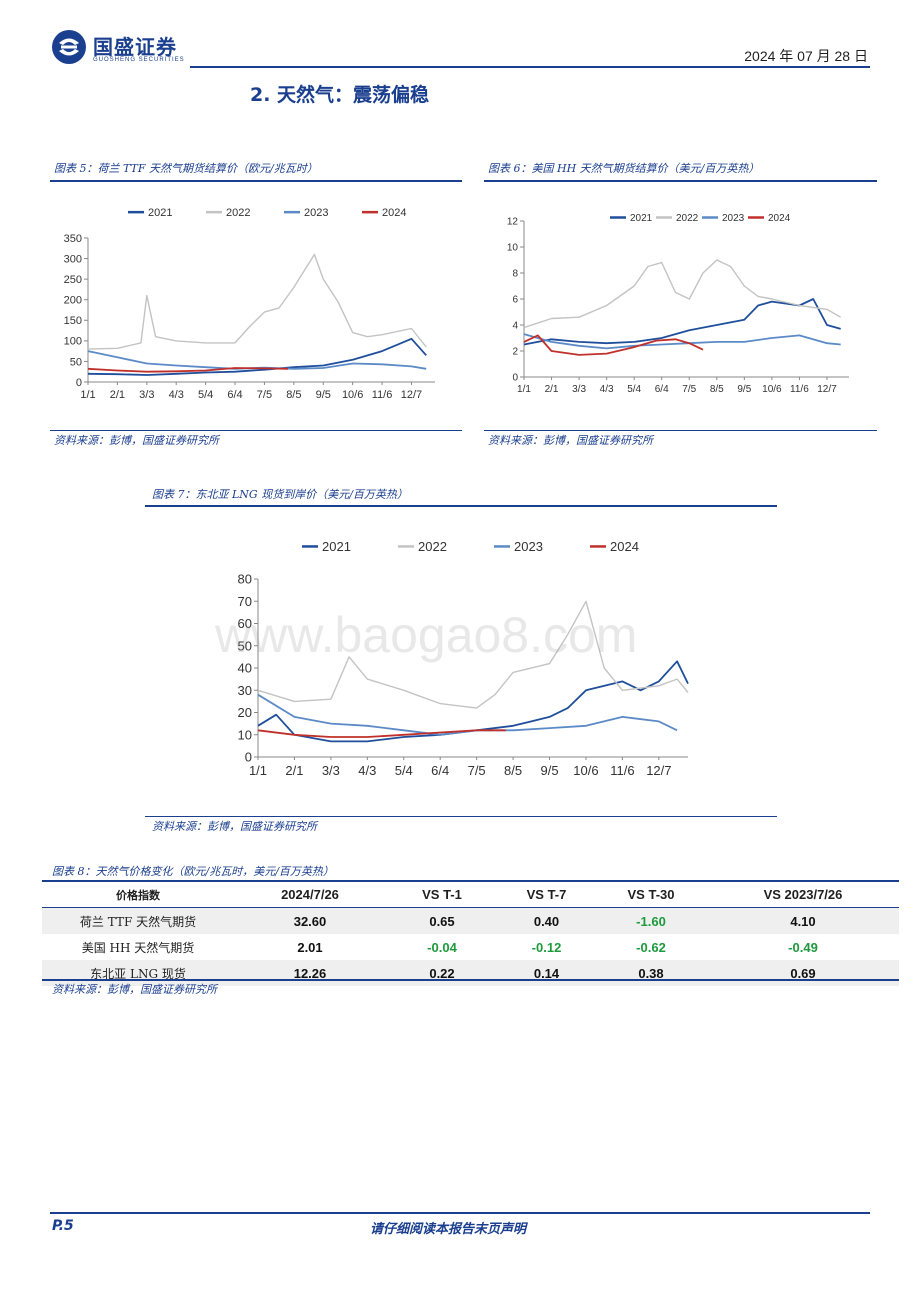  What do you see at coordinates (467, 714) in the screenshot?
I see `series-line-2023` at bounding box center [467, 714].